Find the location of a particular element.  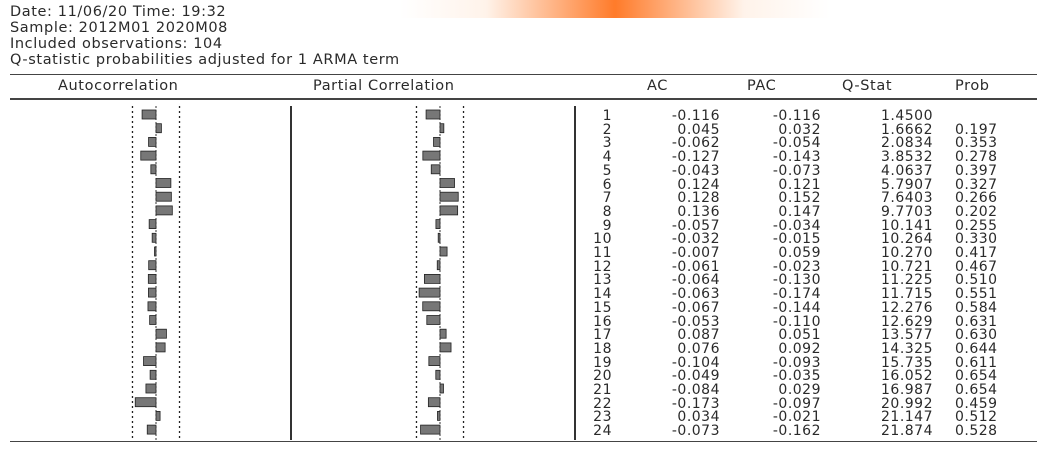

qstat-cell: 7.6403 is located at coordinates (907, 198).